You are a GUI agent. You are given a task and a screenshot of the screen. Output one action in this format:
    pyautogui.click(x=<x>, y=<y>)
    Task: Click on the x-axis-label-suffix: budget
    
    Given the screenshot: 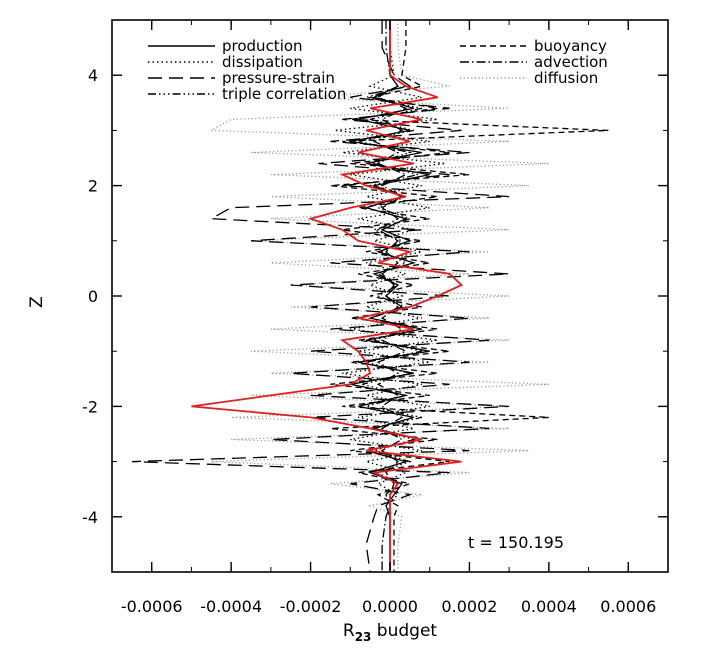 What is the action you would take?
    pyautogui.click(x=404, y=631)
    